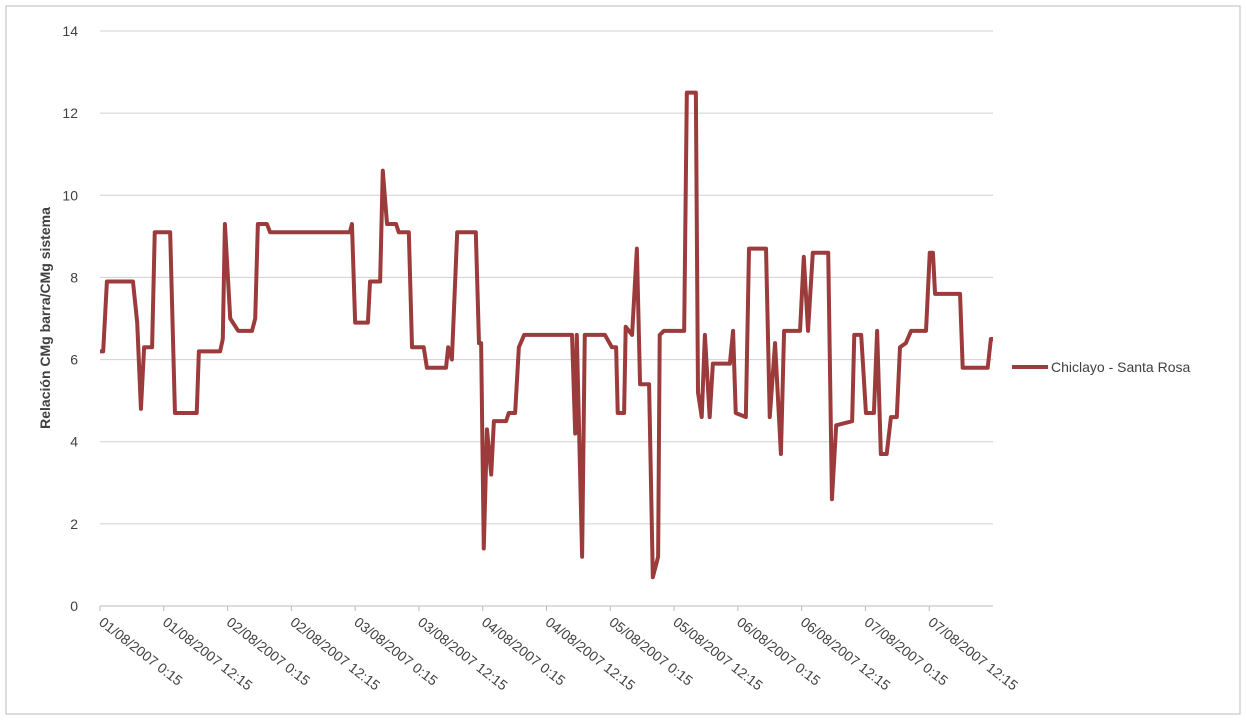 This screenshot has height=725, width=1247. Describe the element at coordinates (74, 606) in the screenshot. I see `y-tick-label: 0` at that location.